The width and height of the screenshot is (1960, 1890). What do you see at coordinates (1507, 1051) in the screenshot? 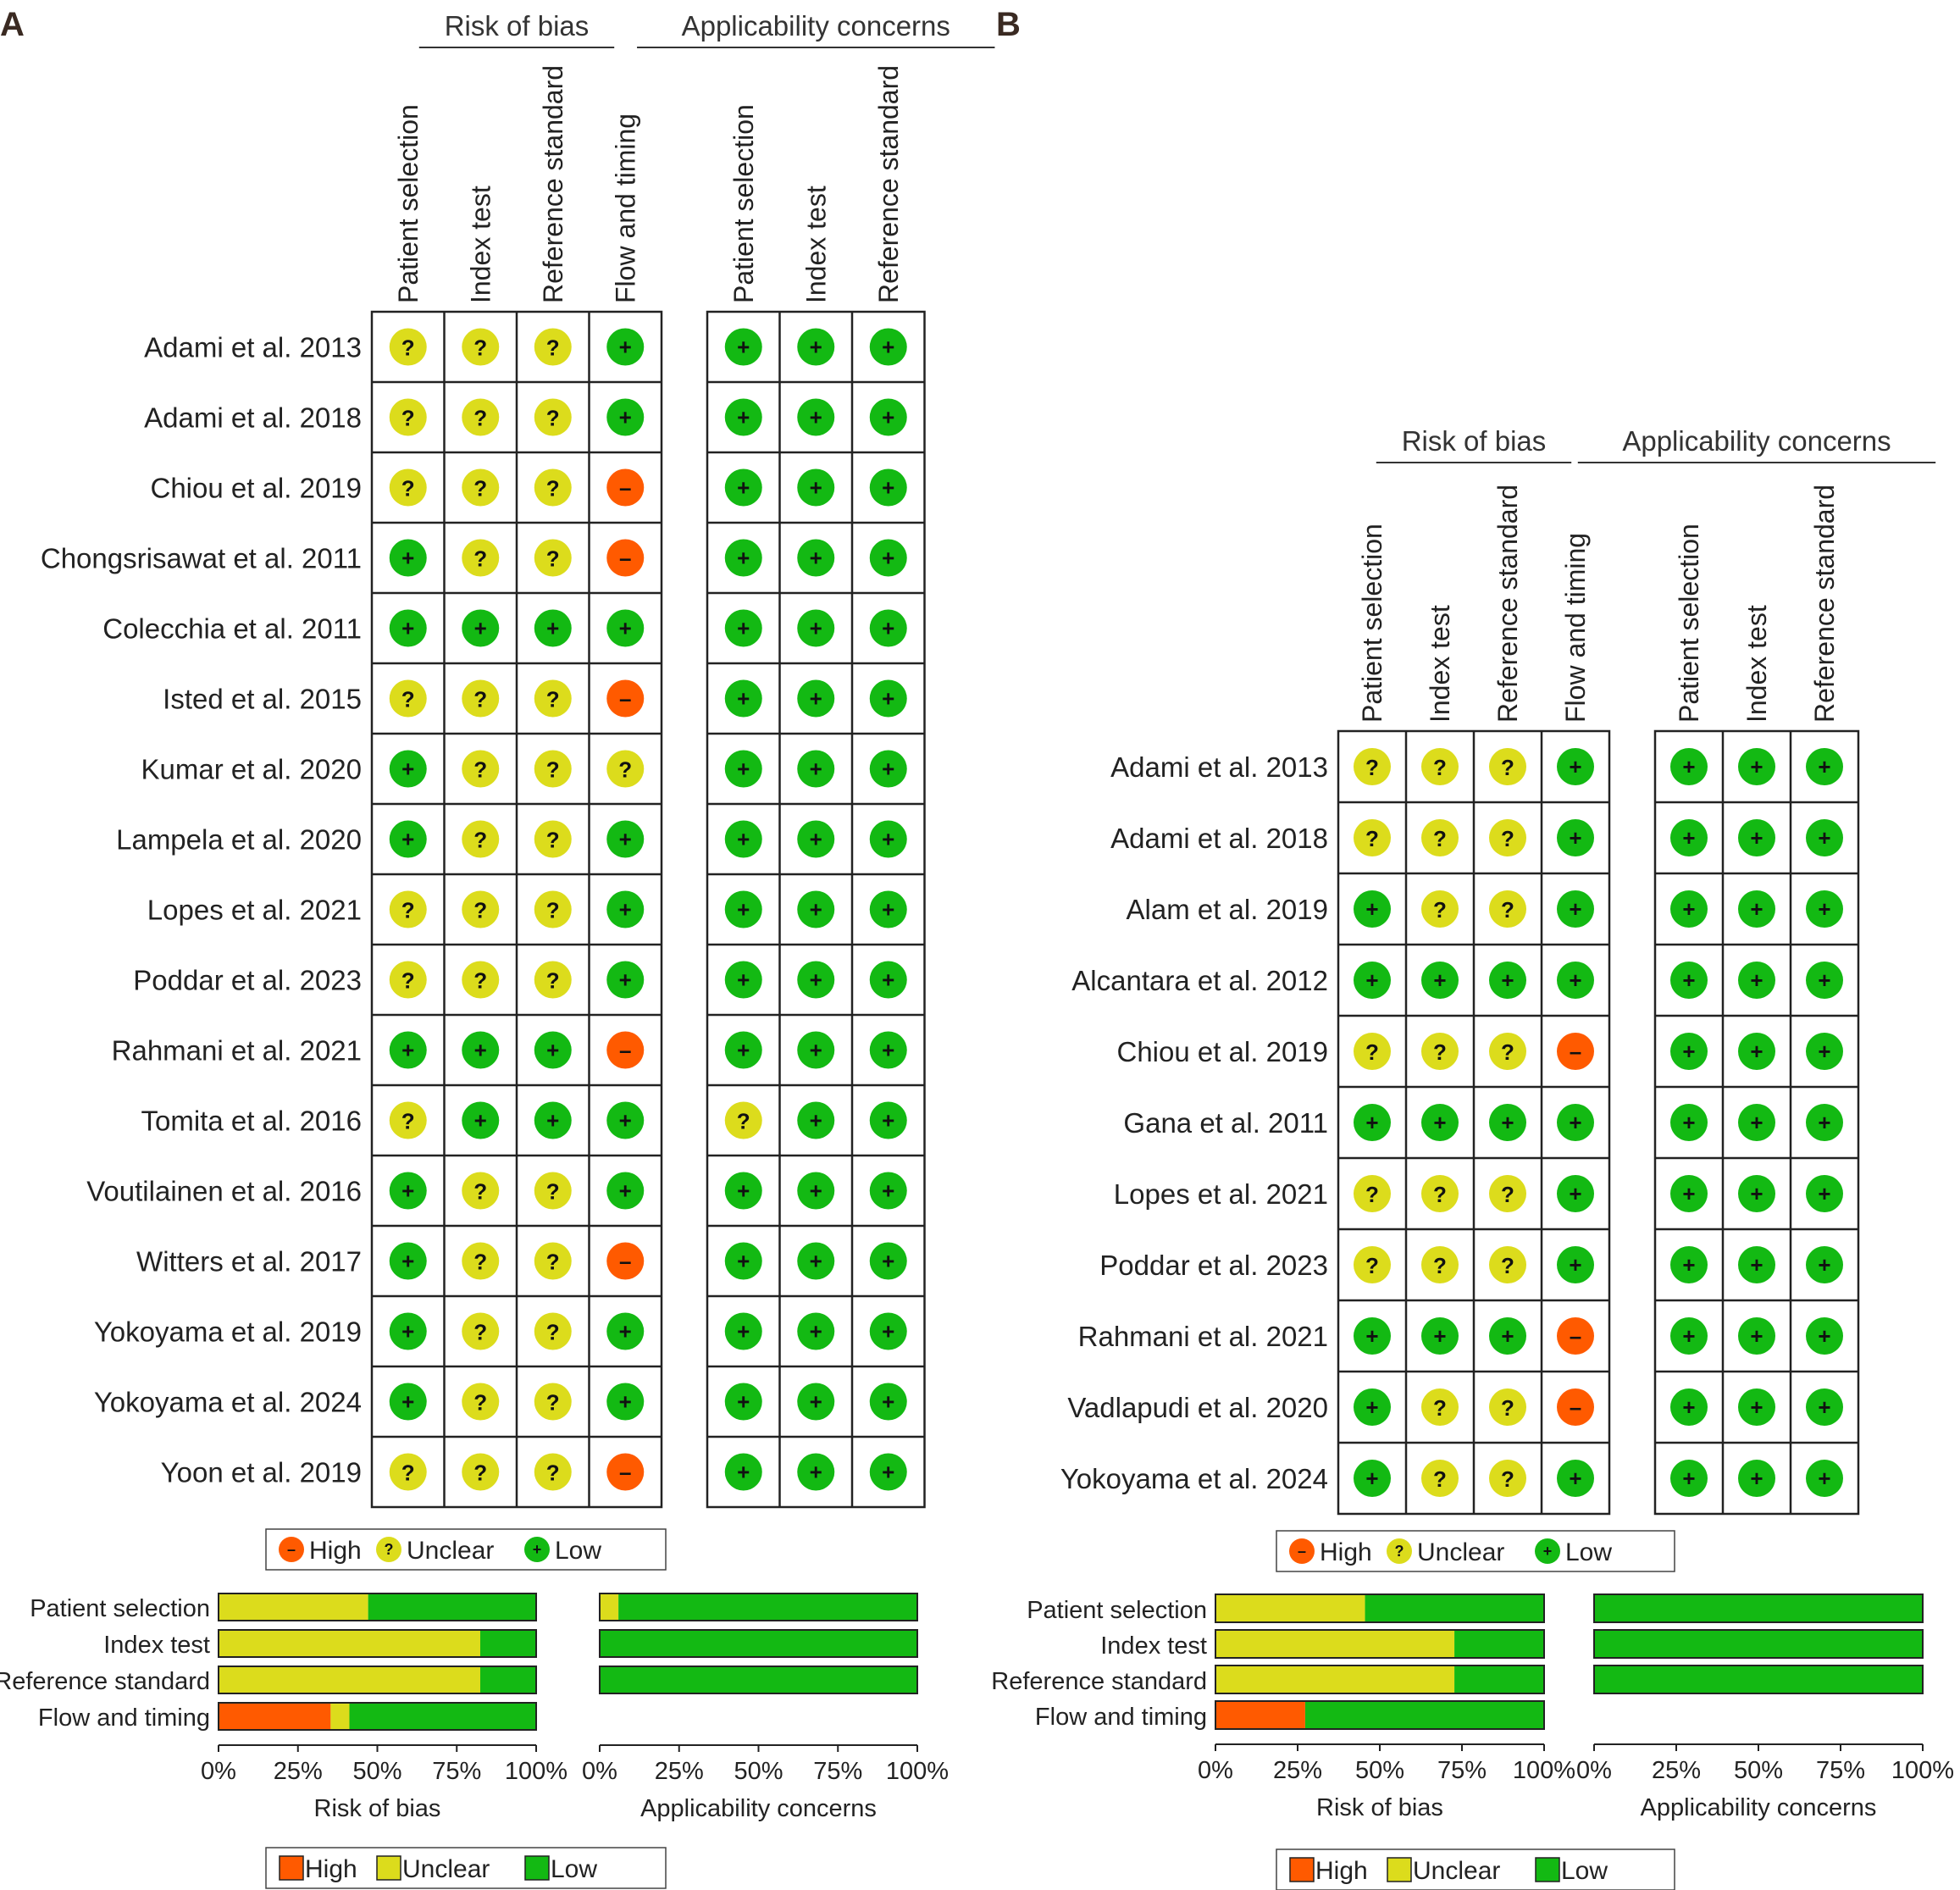
I see `rob-judgment-chiou-et-al-2019-2: ?` at bounding box center [1507, 1051].